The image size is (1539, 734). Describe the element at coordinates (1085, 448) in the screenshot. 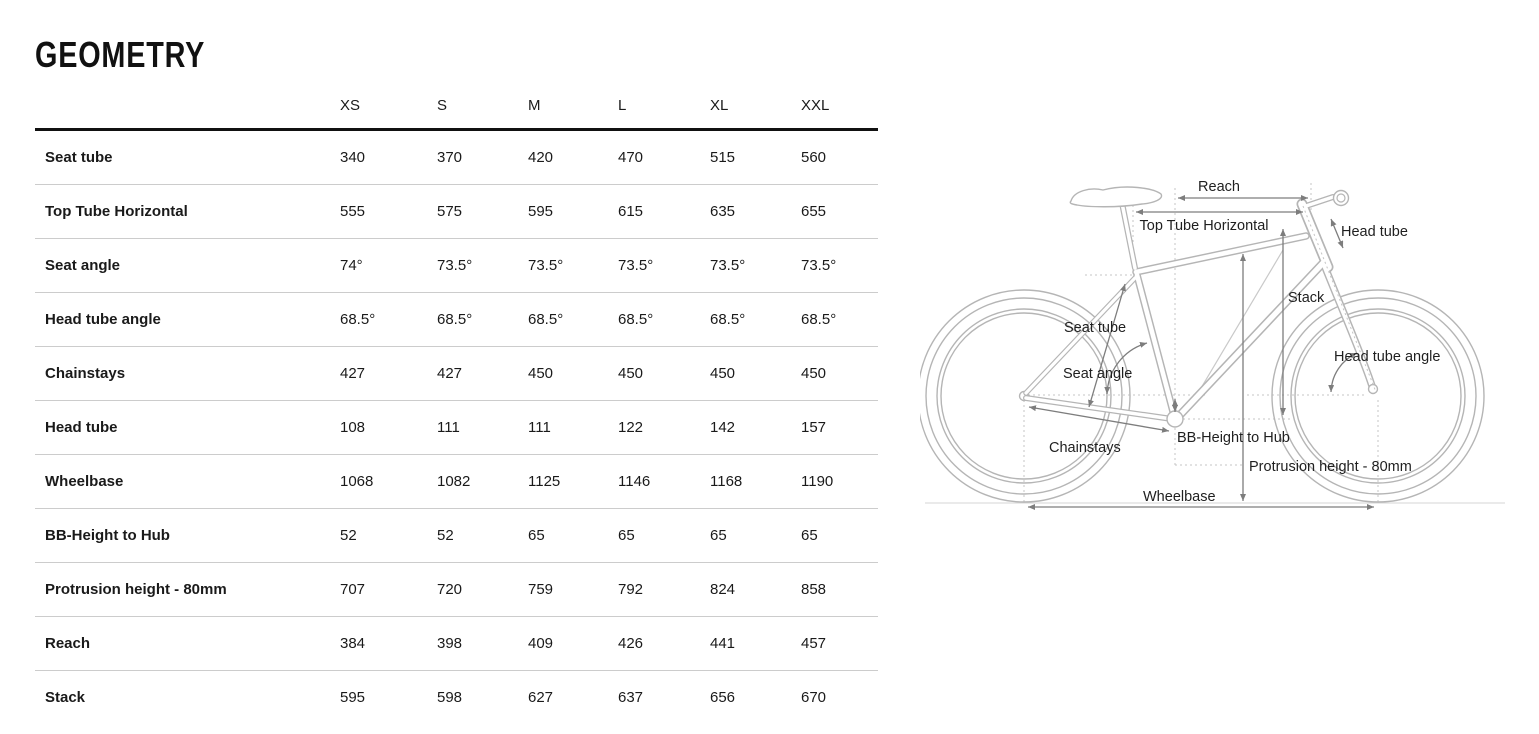

I see `chainstays-label: Chainstays` at that location.